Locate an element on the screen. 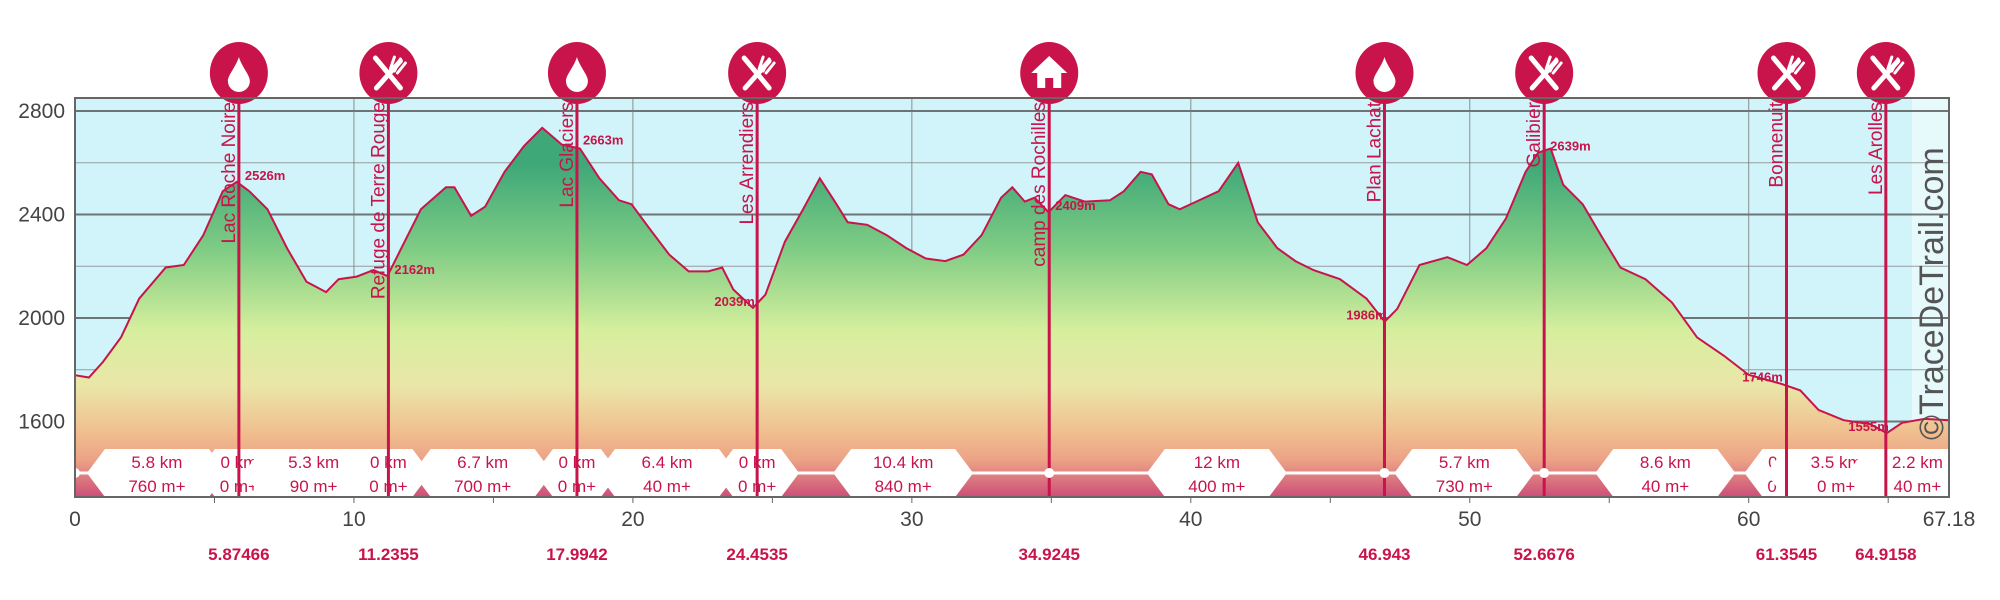 The height and width of the screenshot is (600, 2000). segment-gain: 0 m+ is located at coordinates (1836, 486).